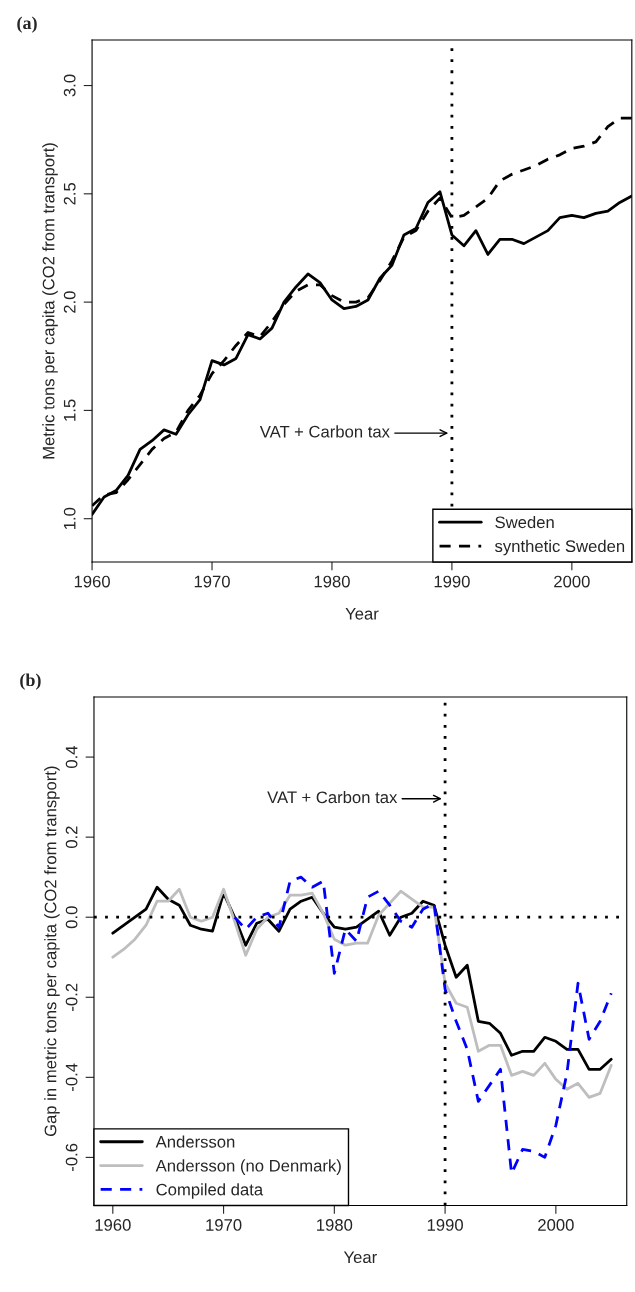 The width and height of the screenshot is (635, 1292). Describe the element at coordinates (69, 518) in the screenshot. I see `y-tick-label: 1.0` at that location.